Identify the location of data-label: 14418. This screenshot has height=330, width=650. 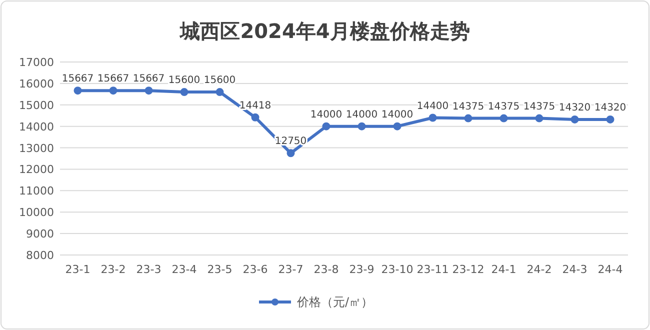
(255, 106).